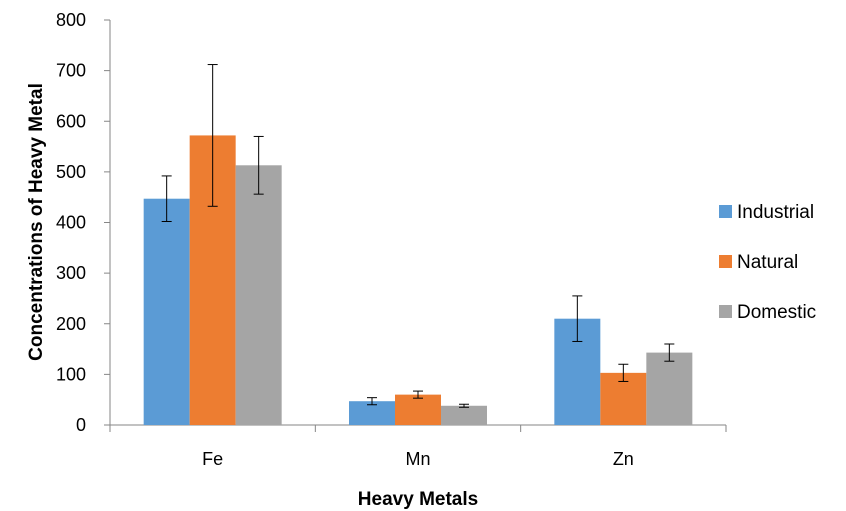 This screenshot has height=511, width=846. I want to click on x-tick-label: Mn, so click(417, 459).